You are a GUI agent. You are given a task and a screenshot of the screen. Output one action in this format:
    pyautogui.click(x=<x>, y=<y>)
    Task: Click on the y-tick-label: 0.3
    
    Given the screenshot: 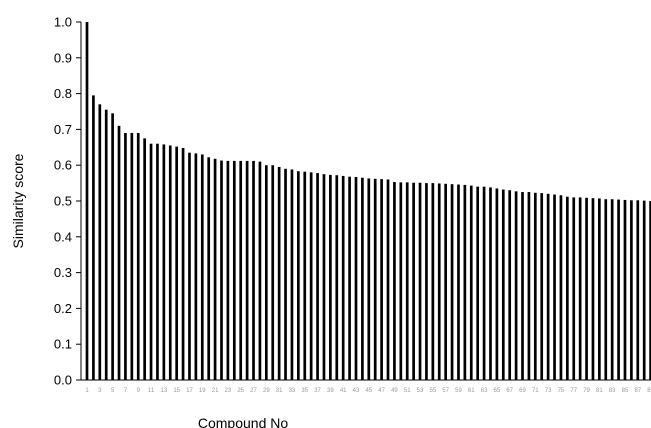 What is the action you would take?
    pyautogui.click(x=63, y=272)
    